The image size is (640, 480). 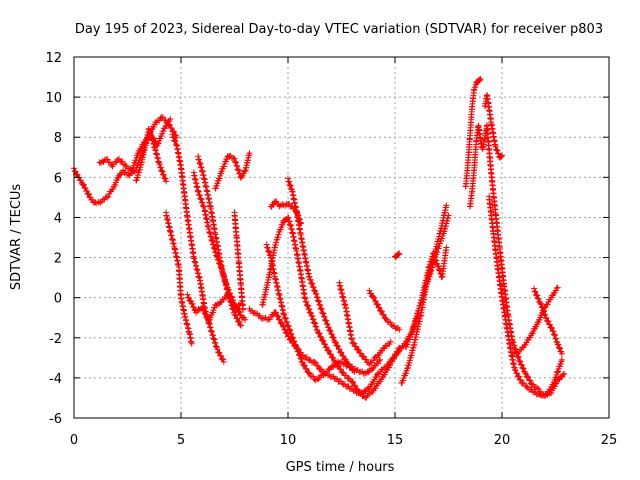 What do you see at coordinates (502, 440) in the screenshot?
I see `x-tick-label: 20` at bounding box center [502, 440].